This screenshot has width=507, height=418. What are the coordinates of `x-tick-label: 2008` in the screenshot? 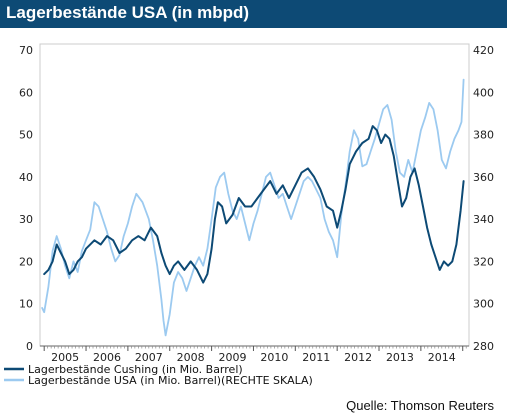 It's located at (191, 357).